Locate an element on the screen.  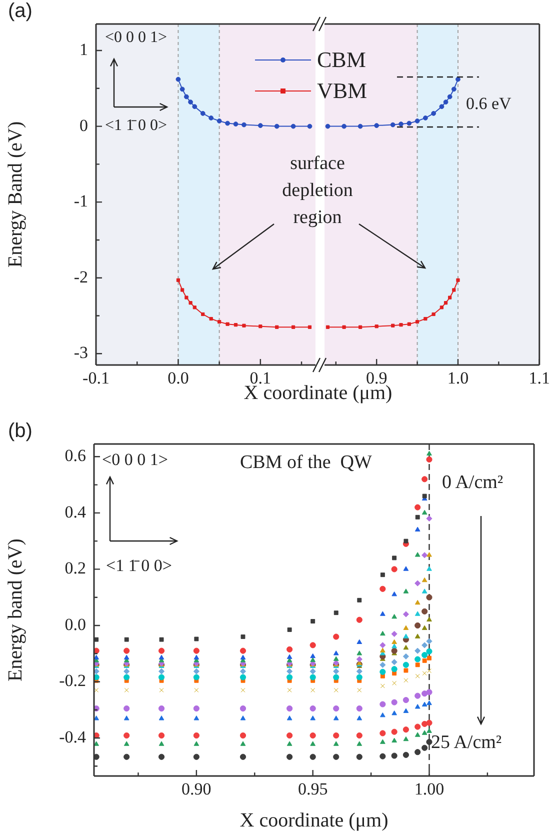
x-tick-label: 0.9 is located at coordinates (377, 378).